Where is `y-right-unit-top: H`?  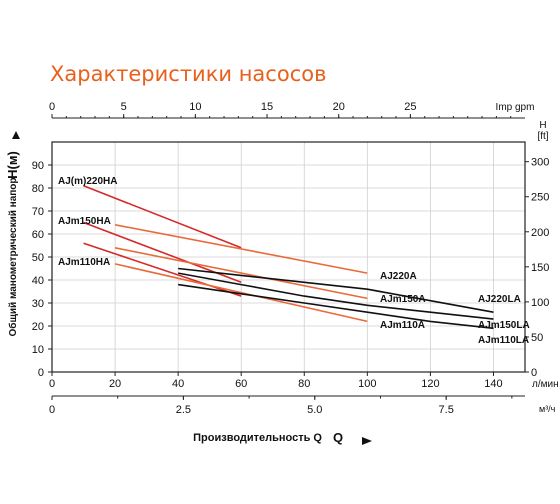
y-right-unit-top: H is located at coordinates (542, 125).